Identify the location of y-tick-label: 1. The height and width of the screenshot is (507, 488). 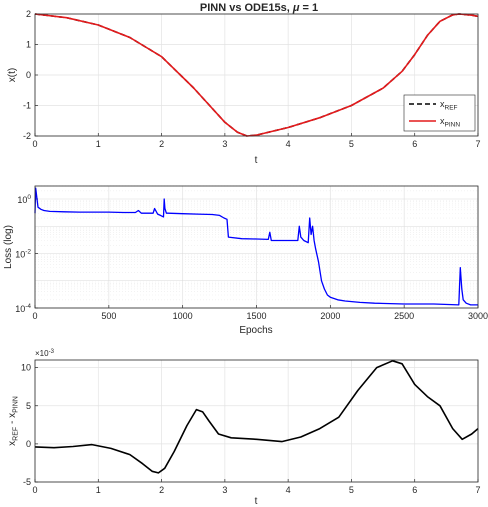
(28, 45).